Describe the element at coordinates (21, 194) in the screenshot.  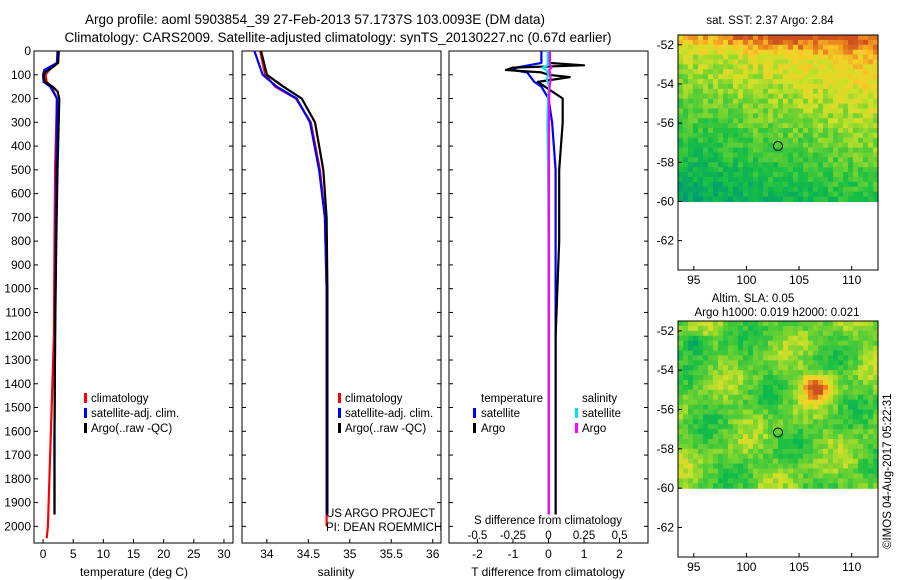
I see `y-tick-label: 600` at that location.